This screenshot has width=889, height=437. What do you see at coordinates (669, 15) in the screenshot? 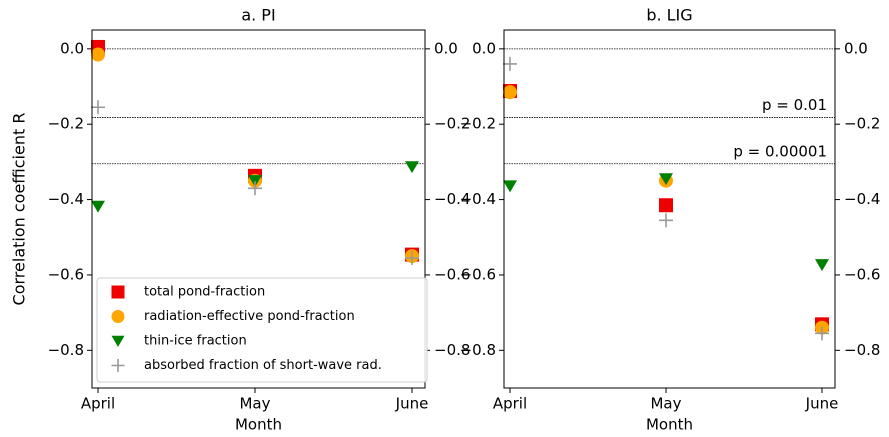
I see `panel-title: b. LIG` at bounding box center [669, 15].